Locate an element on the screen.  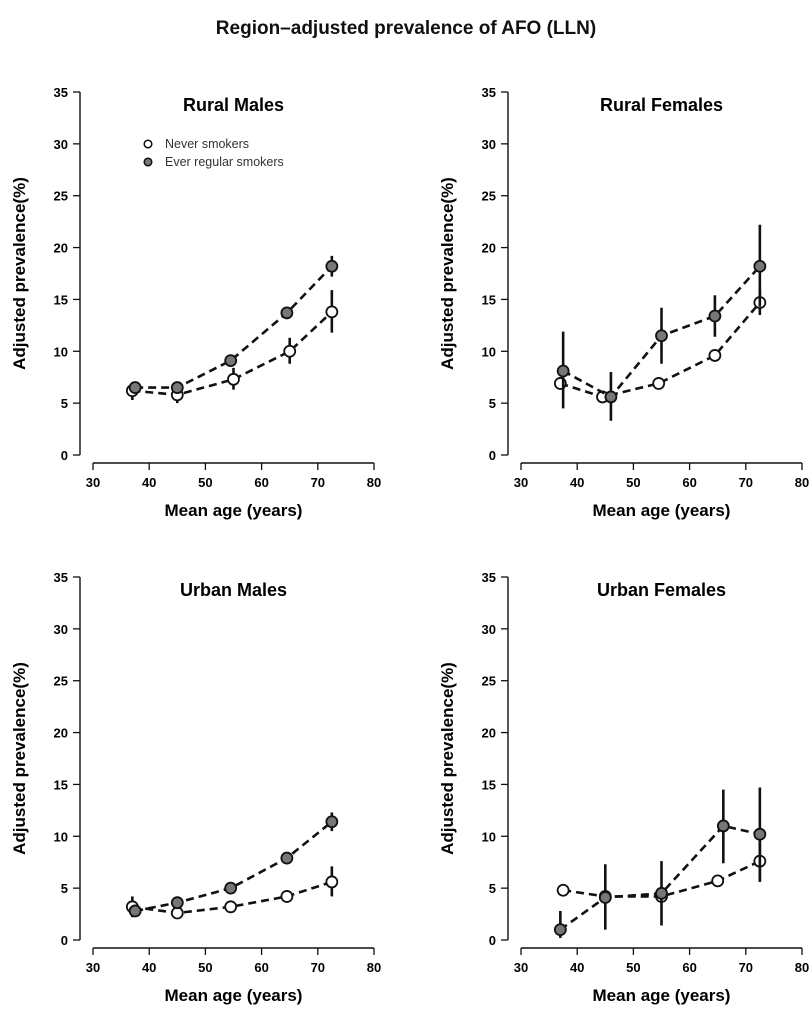
panel-title: Urban Males is located at coordinates (233, 590).